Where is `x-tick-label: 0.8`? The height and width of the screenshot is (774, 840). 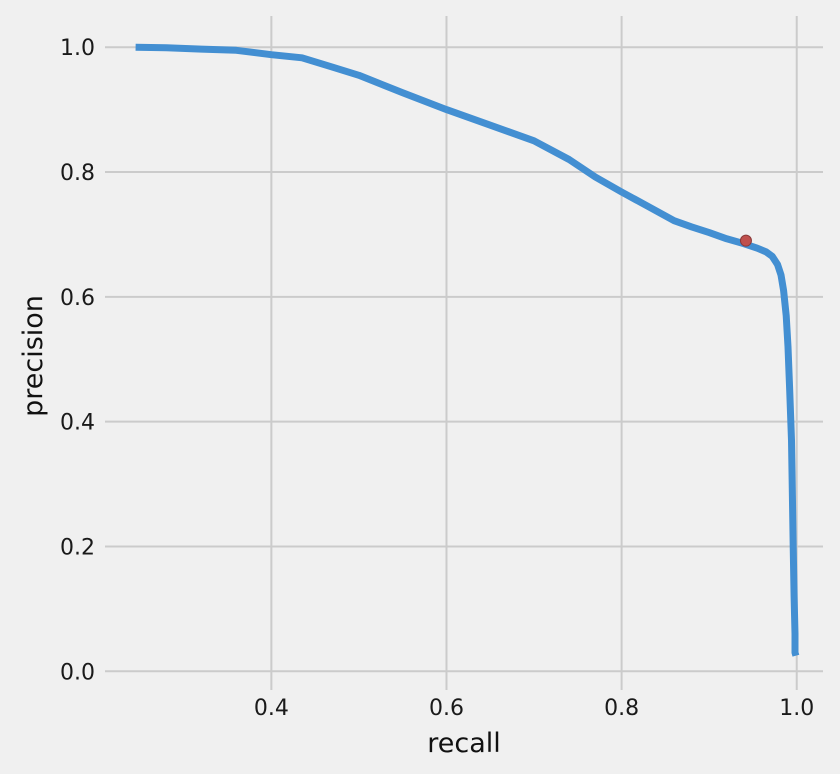 x-tick-label: 0.8 is located at coordinates (621, 708).